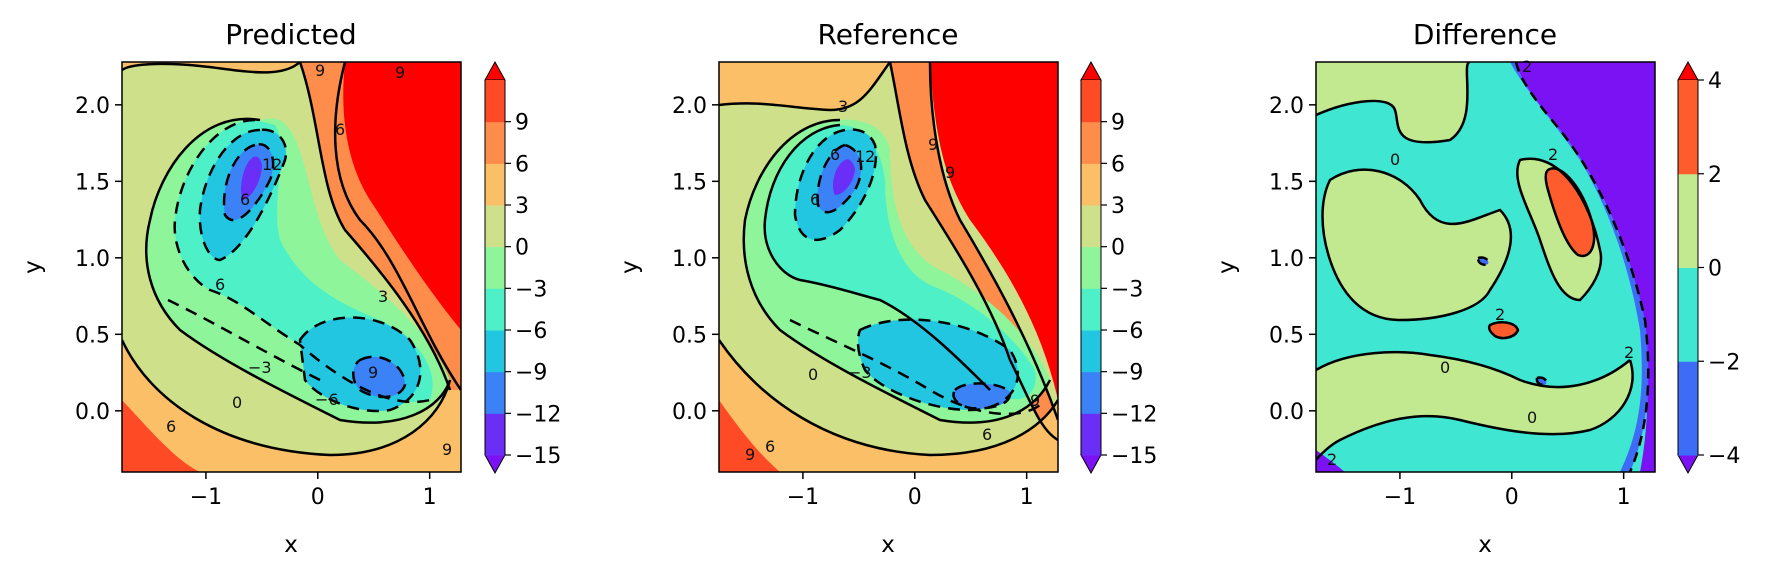 Image resolution: width=1775 pixels, height=580 pixels. I want to click on contour-label: 3, so click(383, 296).